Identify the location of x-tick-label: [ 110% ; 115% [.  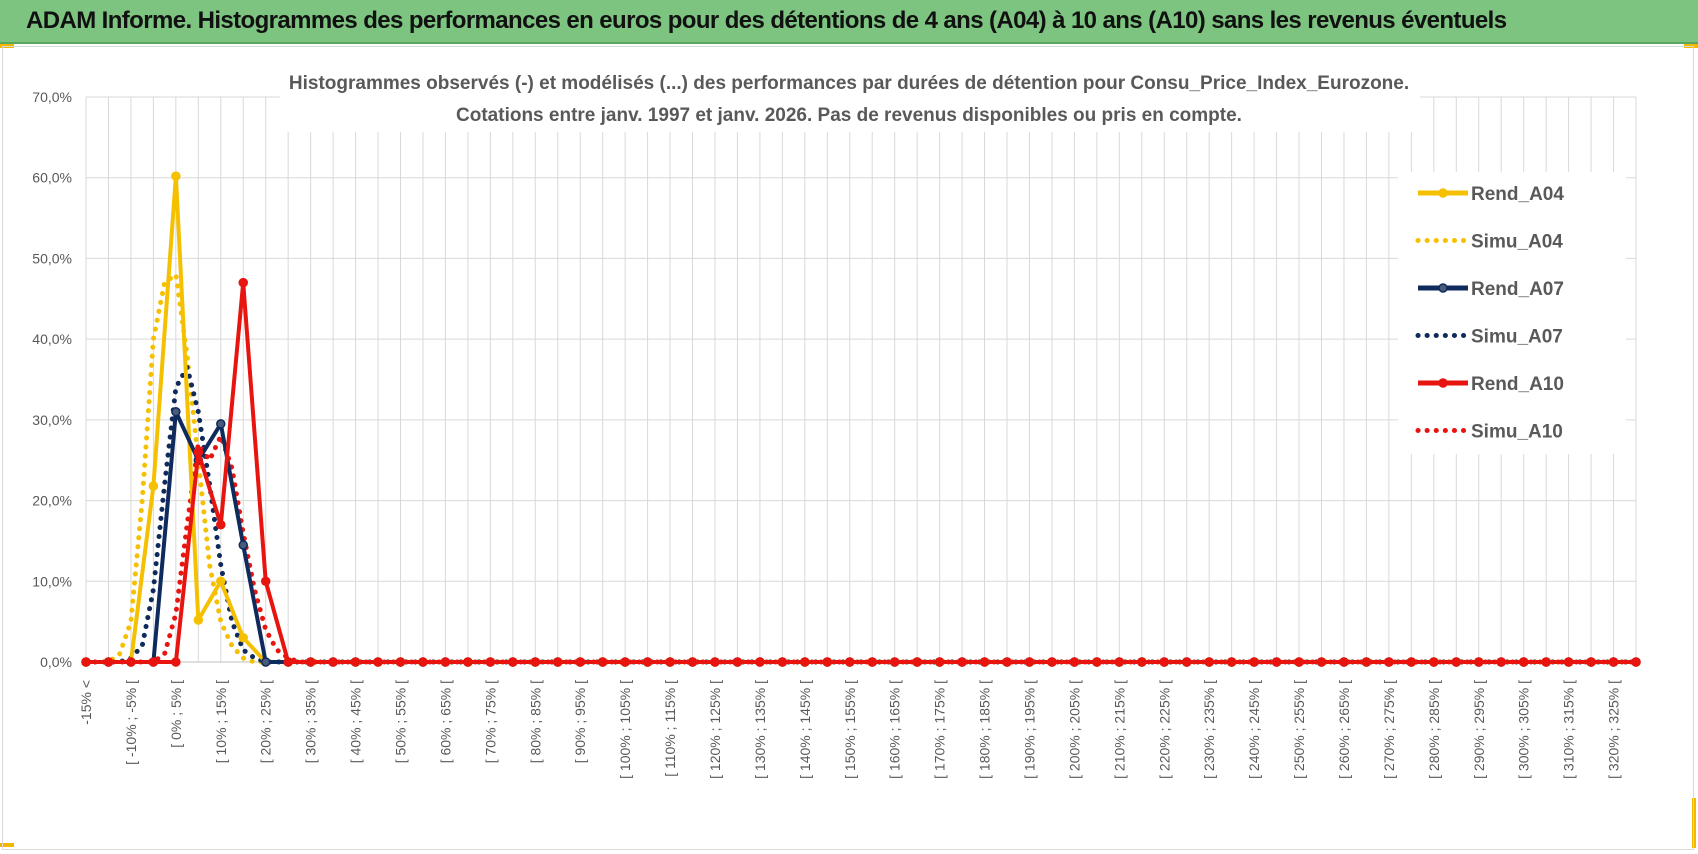
(670, 728).